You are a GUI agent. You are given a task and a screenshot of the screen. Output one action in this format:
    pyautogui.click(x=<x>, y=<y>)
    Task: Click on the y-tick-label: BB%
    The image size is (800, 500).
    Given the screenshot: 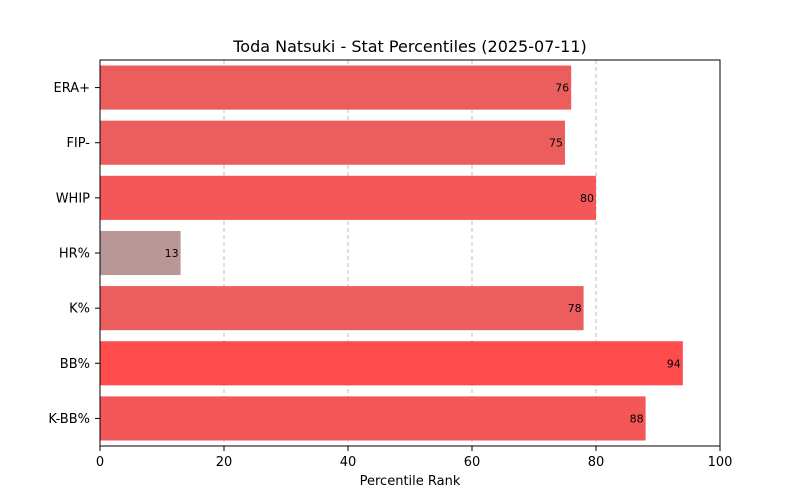 What is the action you would take?
    pyautogui.click(x=75, y=364)
    